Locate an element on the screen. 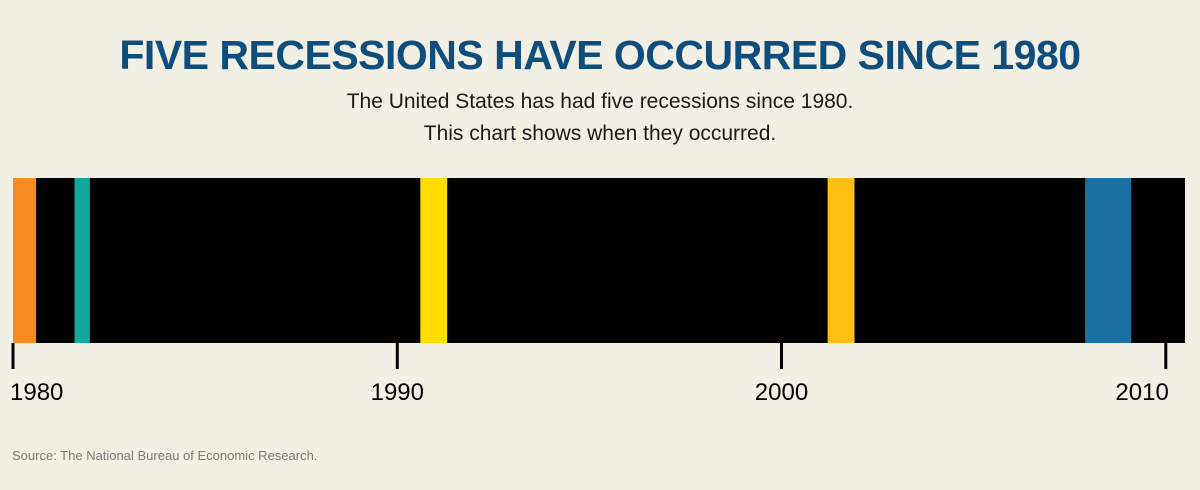 This screenshot has width=1200, height=490. tick-label-2010: 2010 is located at coordinates (1141, 392).